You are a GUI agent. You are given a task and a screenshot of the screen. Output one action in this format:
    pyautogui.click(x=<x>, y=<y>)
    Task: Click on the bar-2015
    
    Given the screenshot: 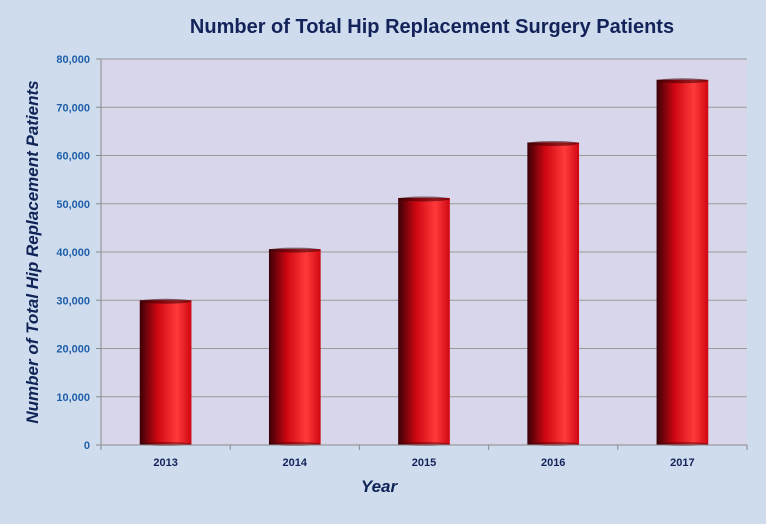 What is the action you would take?
    pyautogui.click(x=424, y=321)
    